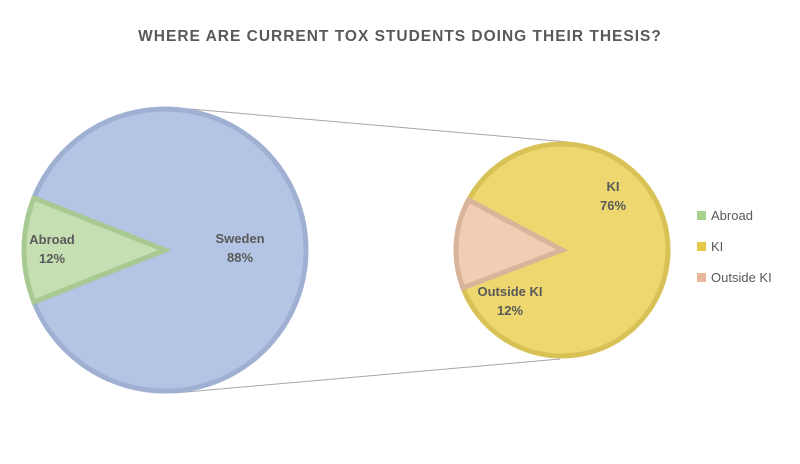 Image resolution: width=800 pixels, height=464 pixels. I want to click on legend-label: Abroad, so click(732, 215).